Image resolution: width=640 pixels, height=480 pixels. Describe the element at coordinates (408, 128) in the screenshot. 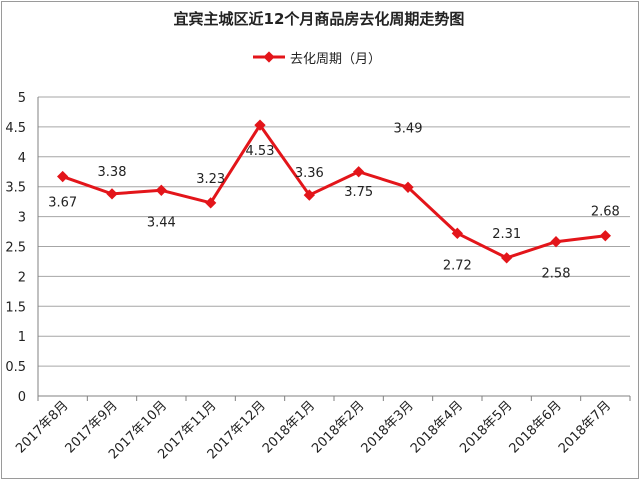

I see `data-label: 3.49` at that location.